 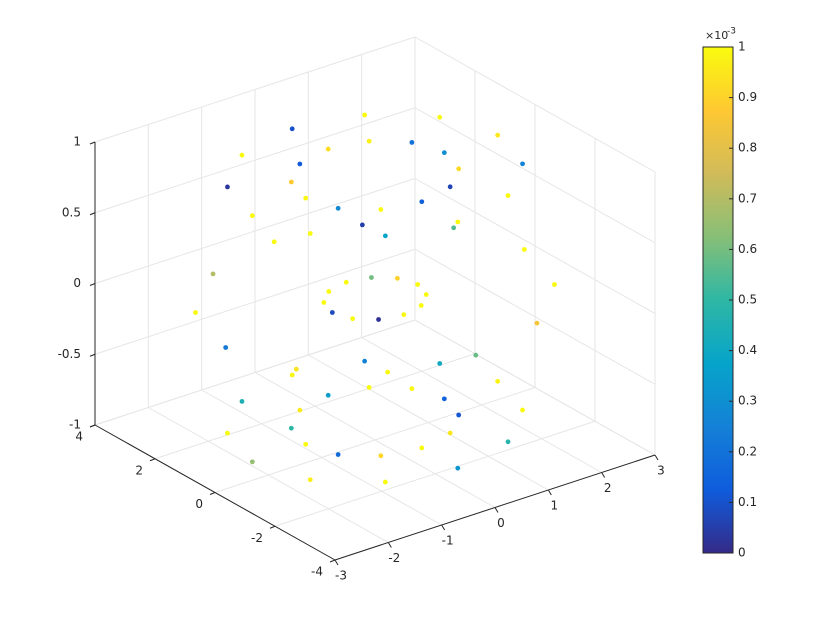 What do you see at coordinates (501, 523) in the screenshot?
I see `x-tick-label: 0` at bounding box center [501, 523].